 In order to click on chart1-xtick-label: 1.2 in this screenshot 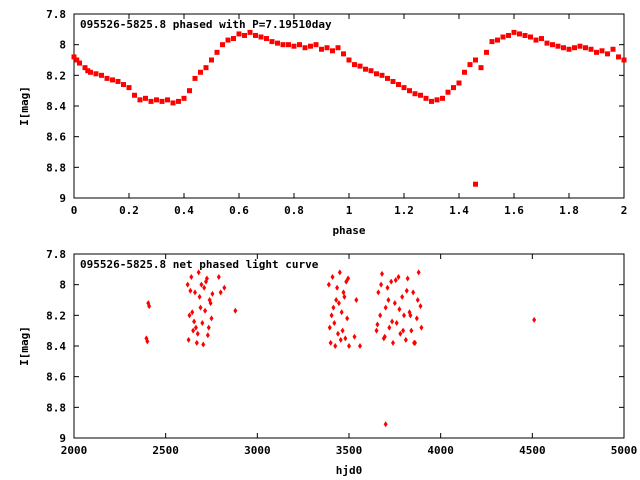, I will do `click(404, 210)`.